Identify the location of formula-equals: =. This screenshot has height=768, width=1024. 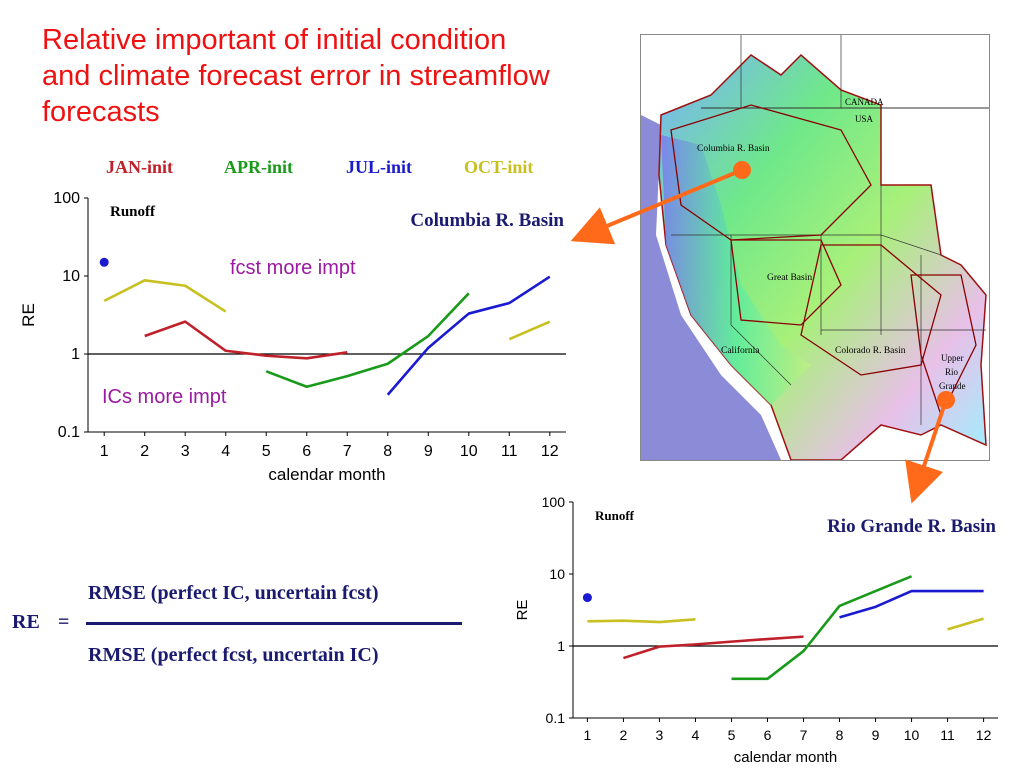
(64, 622).